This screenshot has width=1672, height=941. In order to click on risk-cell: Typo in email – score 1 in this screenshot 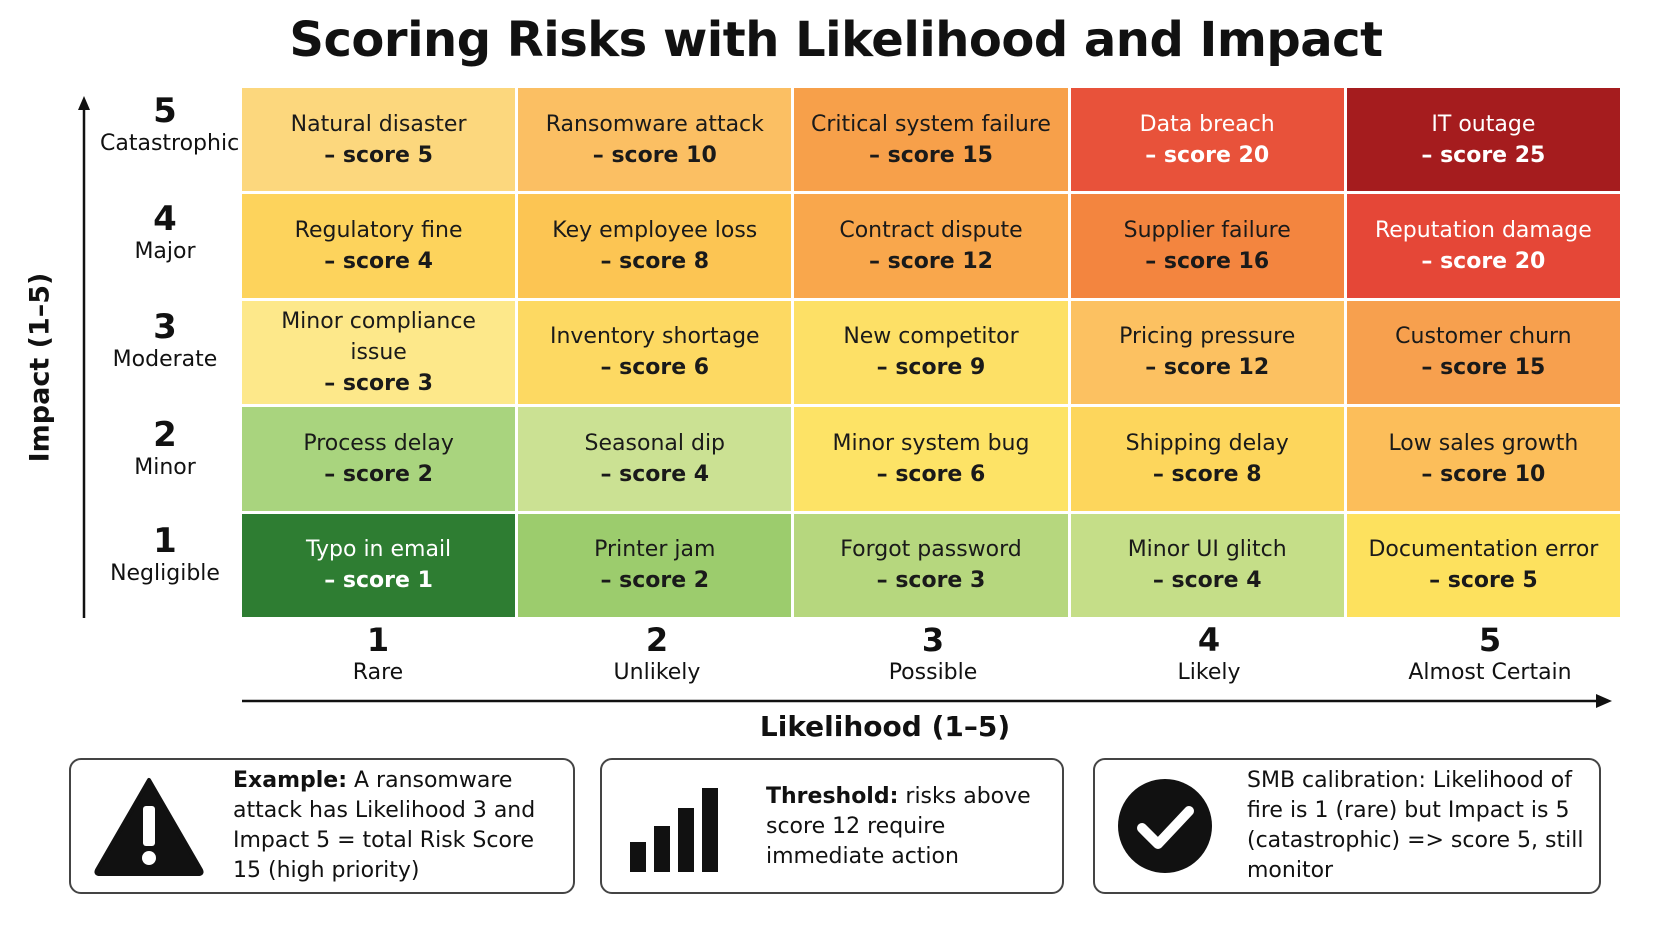, I will do `click(379, 565)`.